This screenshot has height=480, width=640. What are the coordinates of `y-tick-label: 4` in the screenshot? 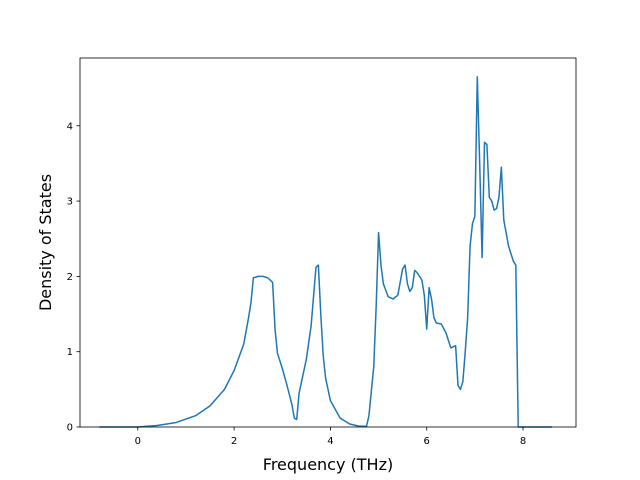 It's located at (70, 126).